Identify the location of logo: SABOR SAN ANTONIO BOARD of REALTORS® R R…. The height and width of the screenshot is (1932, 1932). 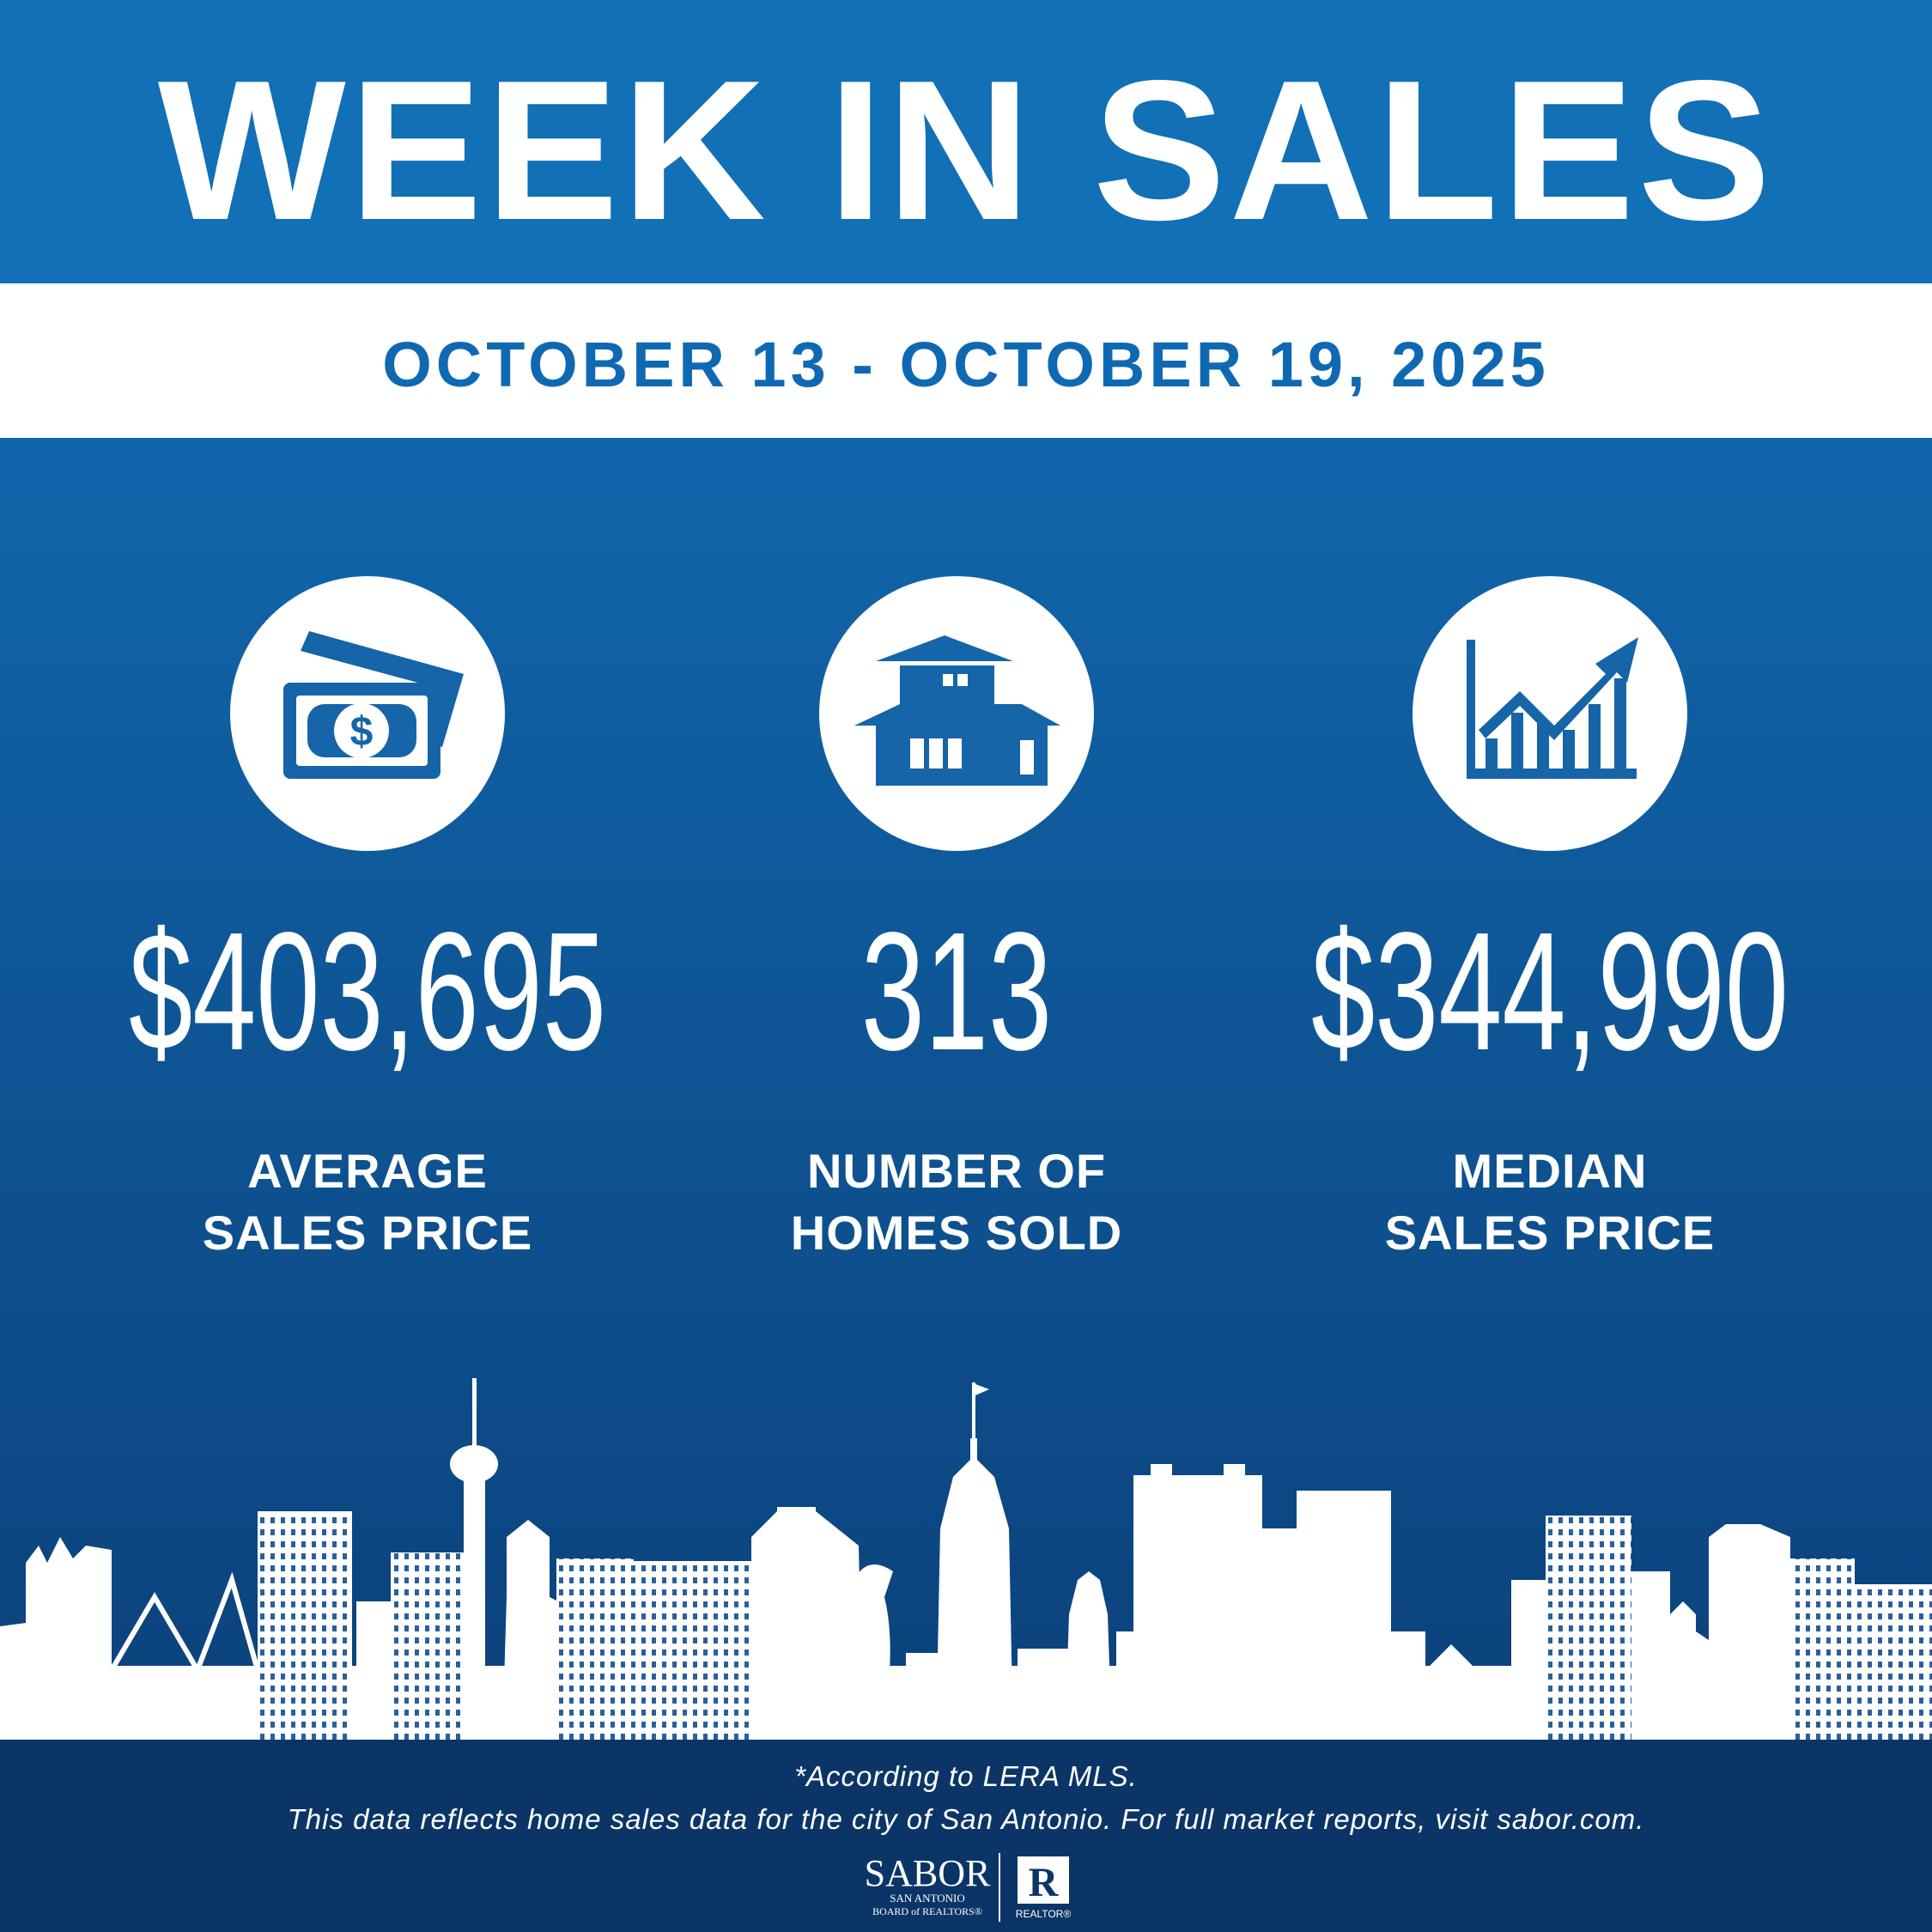
(969, 1887).